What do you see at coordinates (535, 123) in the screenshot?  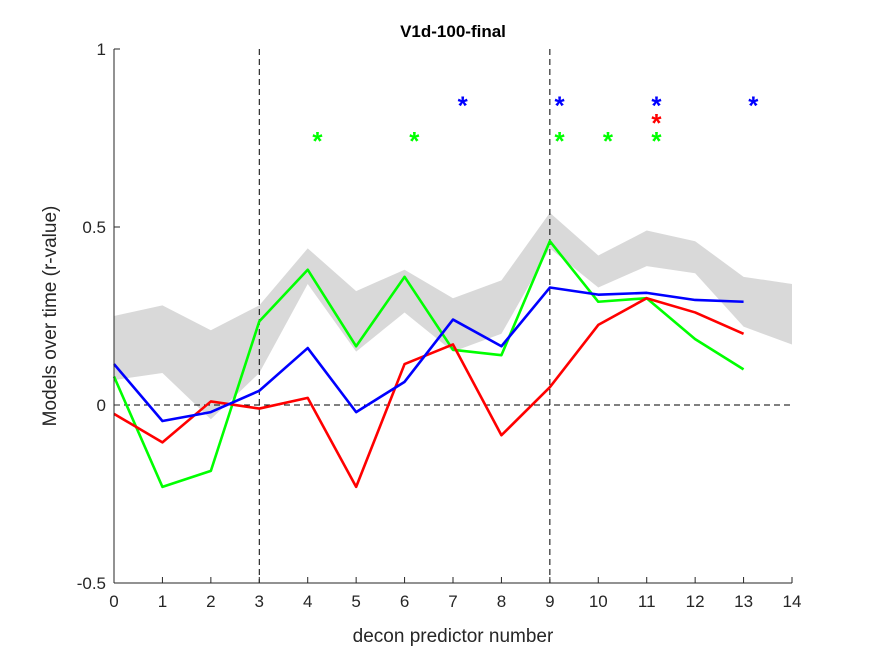 I see `significance-markers: * * * *** * * * *` at bounding box center [535, 123].